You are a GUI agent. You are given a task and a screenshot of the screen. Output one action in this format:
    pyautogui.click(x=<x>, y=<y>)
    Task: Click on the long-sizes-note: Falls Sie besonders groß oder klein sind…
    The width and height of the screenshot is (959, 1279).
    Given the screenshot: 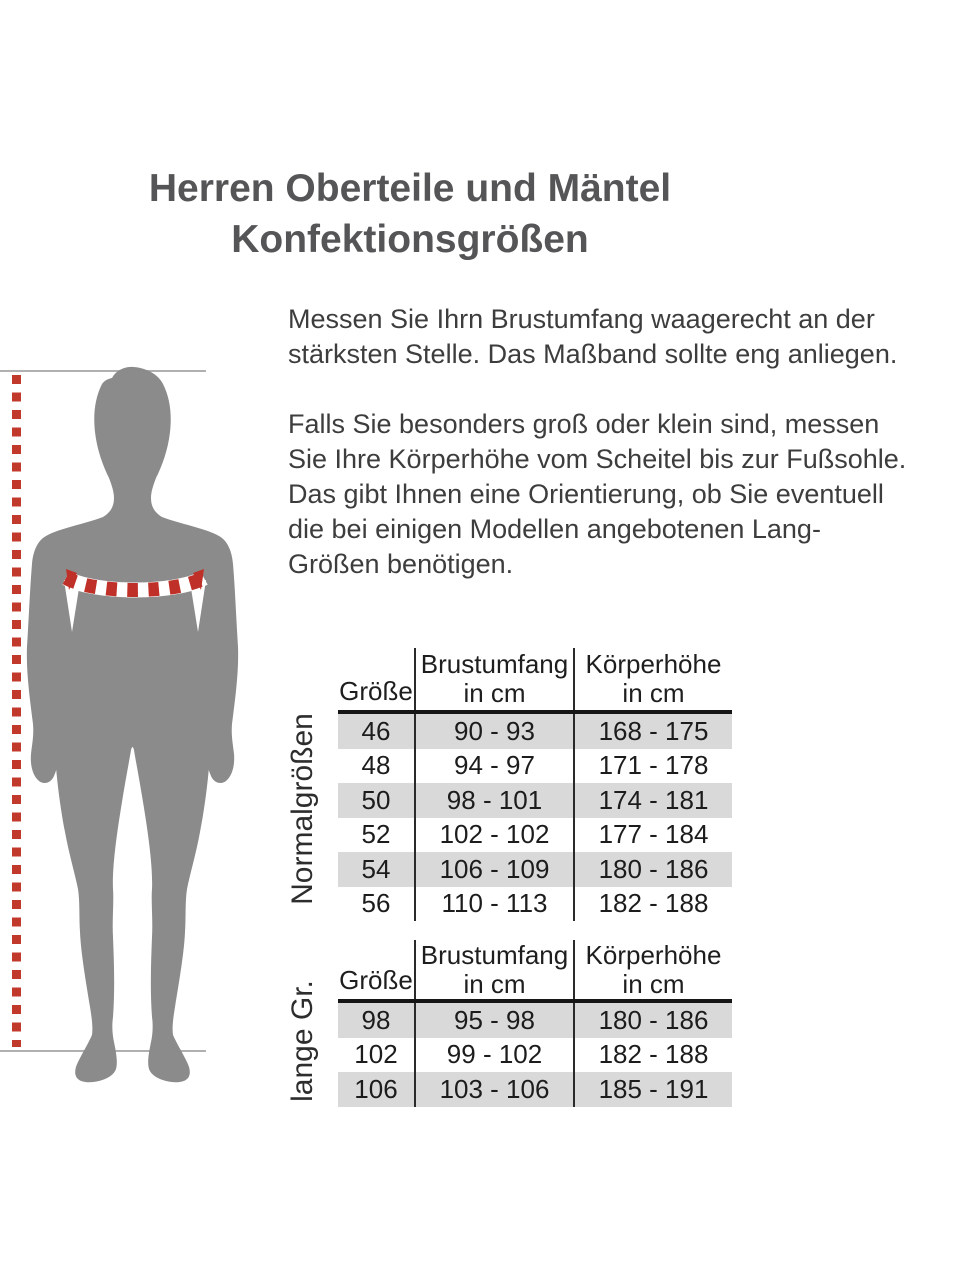 What is the action you would take?
    pyautogui.click(x=597, y=494)
    